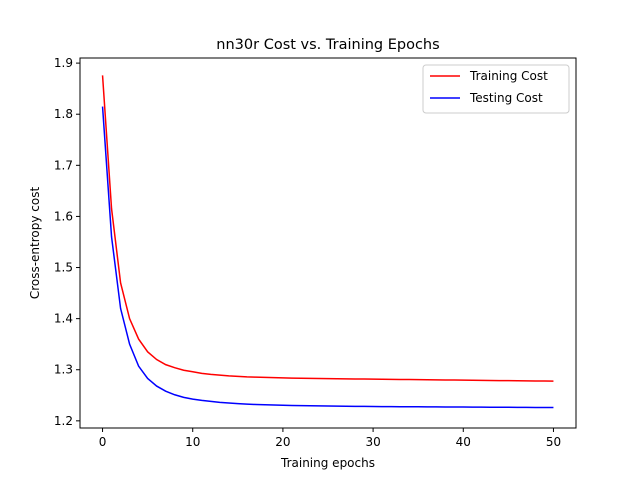 This screenshot has height=480, width=640. I want to click on x-tick-label-5: 50, so click(553, 442).